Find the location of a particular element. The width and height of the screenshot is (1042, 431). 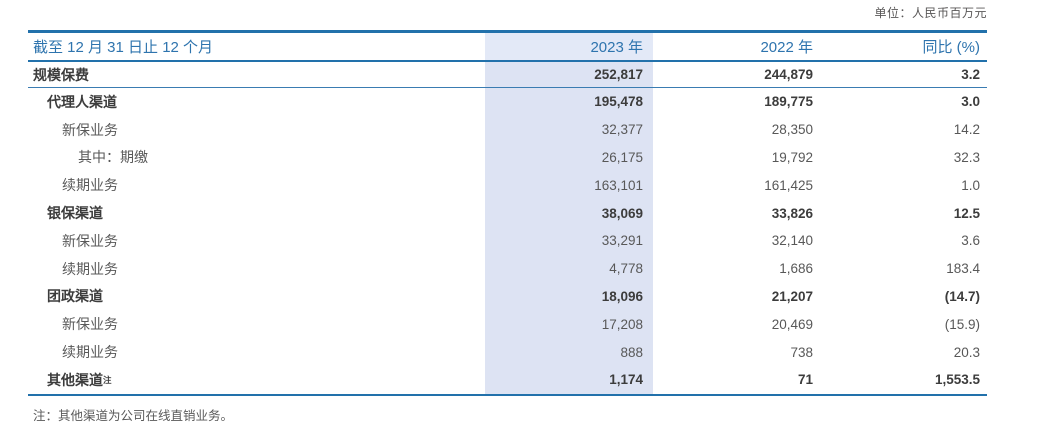

value-2023: 888 is located at coordinates (631, 352).